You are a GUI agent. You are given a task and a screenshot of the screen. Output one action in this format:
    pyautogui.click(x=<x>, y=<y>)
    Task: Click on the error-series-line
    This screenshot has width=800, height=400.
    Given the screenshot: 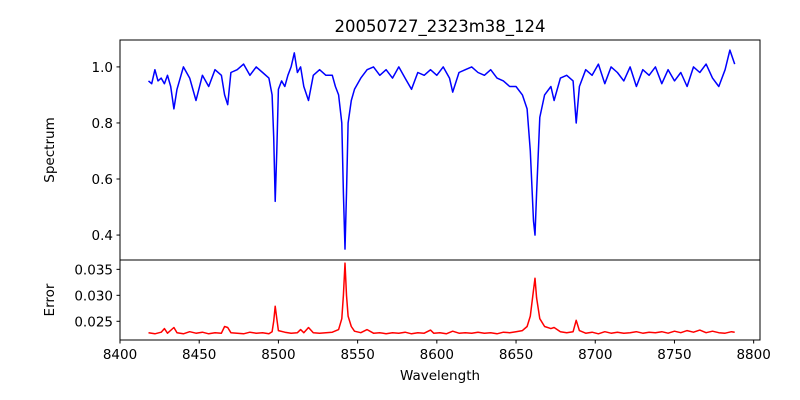 What is the action you would take?
    pyautogui.click(x=441, y=298)
    